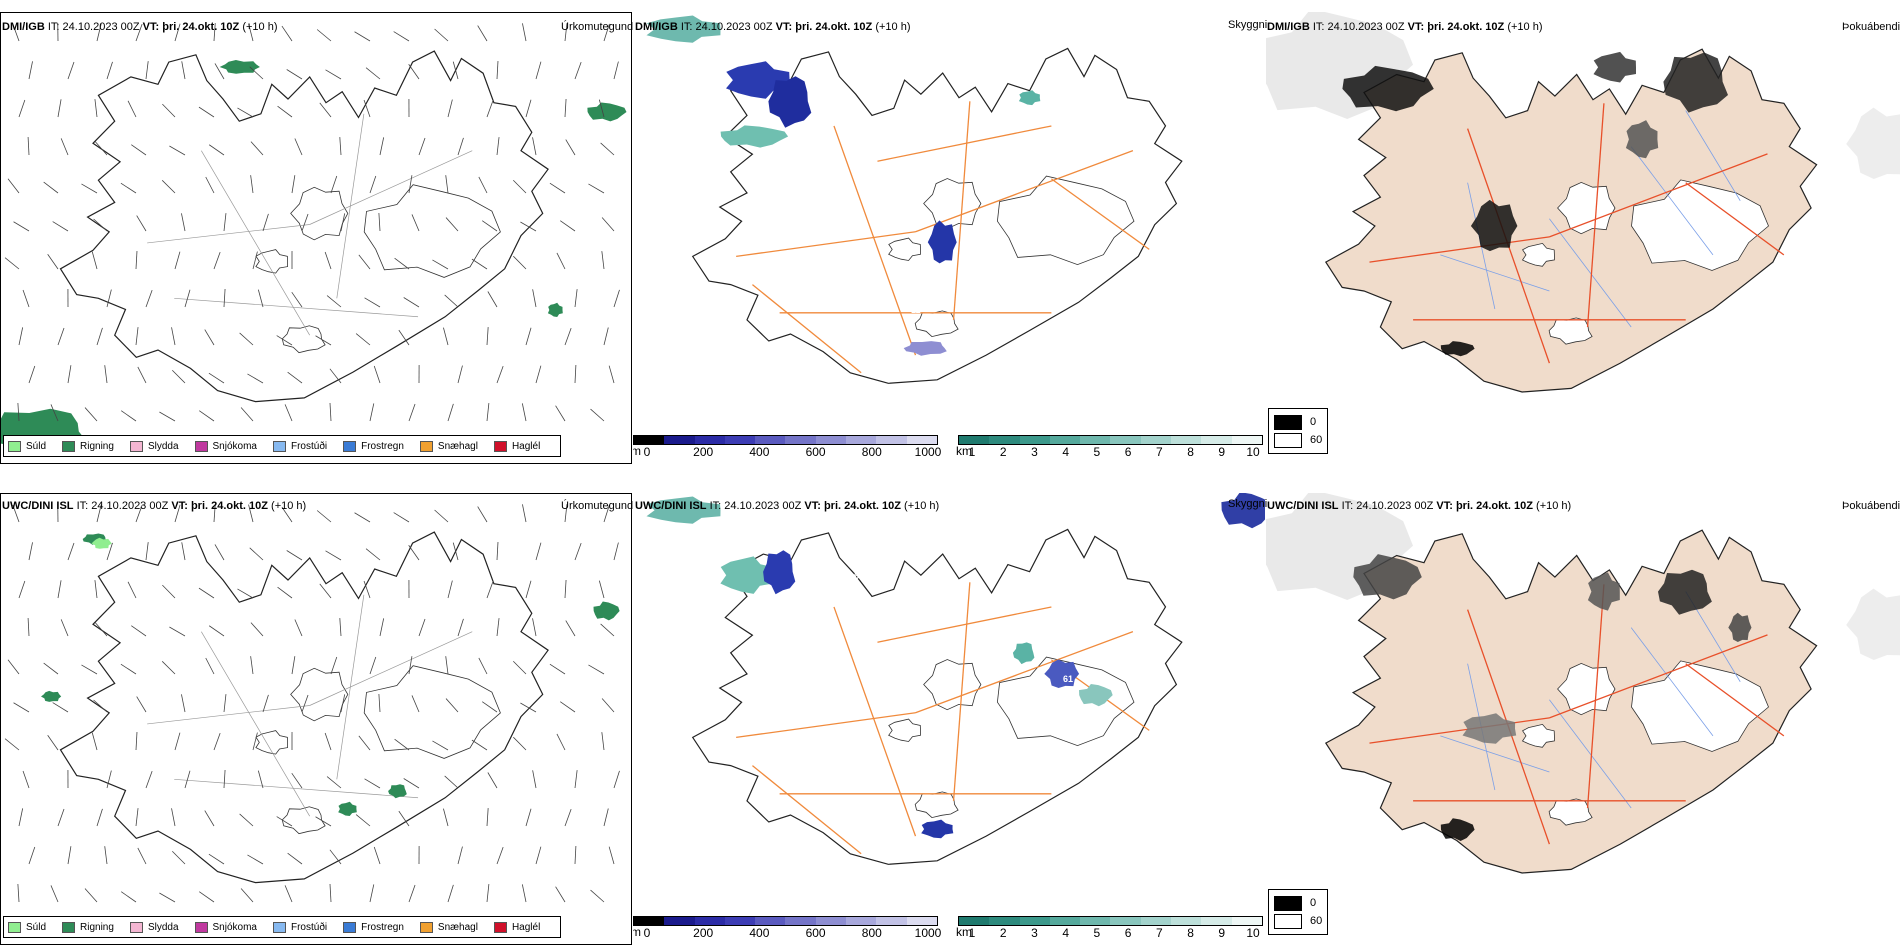 This screenshot has width=1900, height=950. What do you see at coordinates (314, 253) in the screenshot?
I see `iceland-map` at bounding box center [314, 253].